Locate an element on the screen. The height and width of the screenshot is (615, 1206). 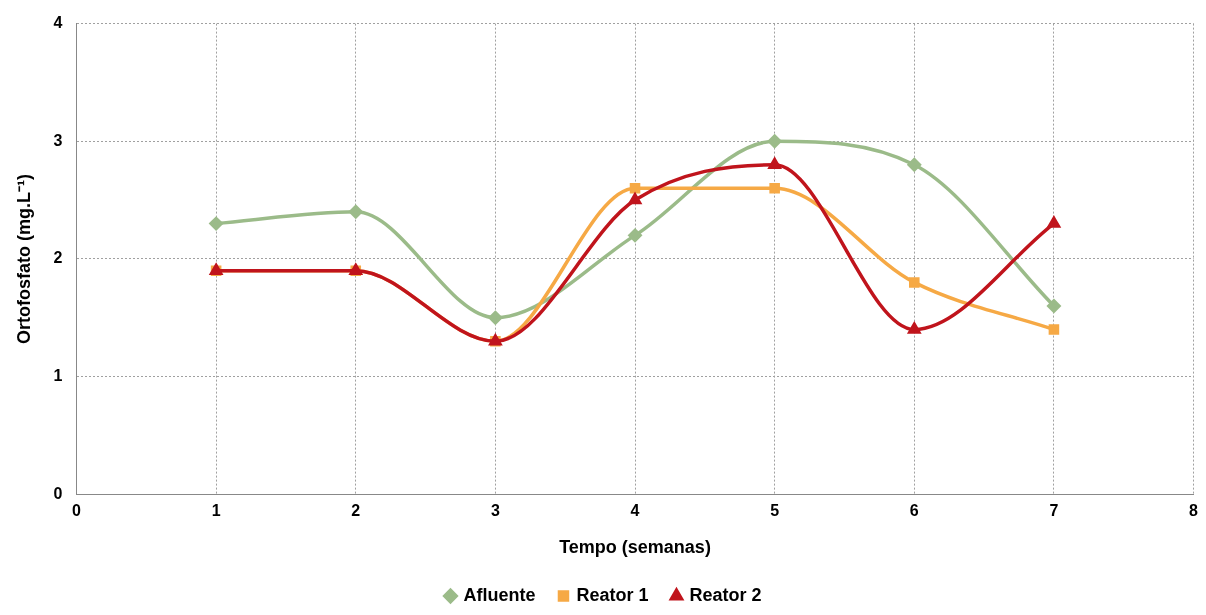
legend-label: Afluente is located at coordinates (499, 594).